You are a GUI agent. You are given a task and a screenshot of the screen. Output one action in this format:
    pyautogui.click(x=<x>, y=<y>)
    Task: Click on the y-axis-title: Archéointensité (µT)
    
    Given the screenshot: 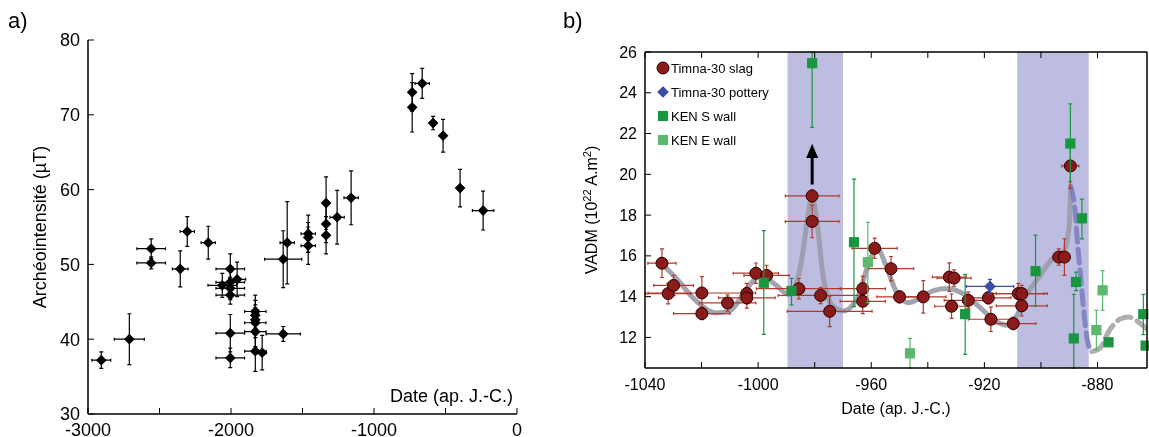 What is the action you would take?
    pyautogui.click(x=40, y=227)
    